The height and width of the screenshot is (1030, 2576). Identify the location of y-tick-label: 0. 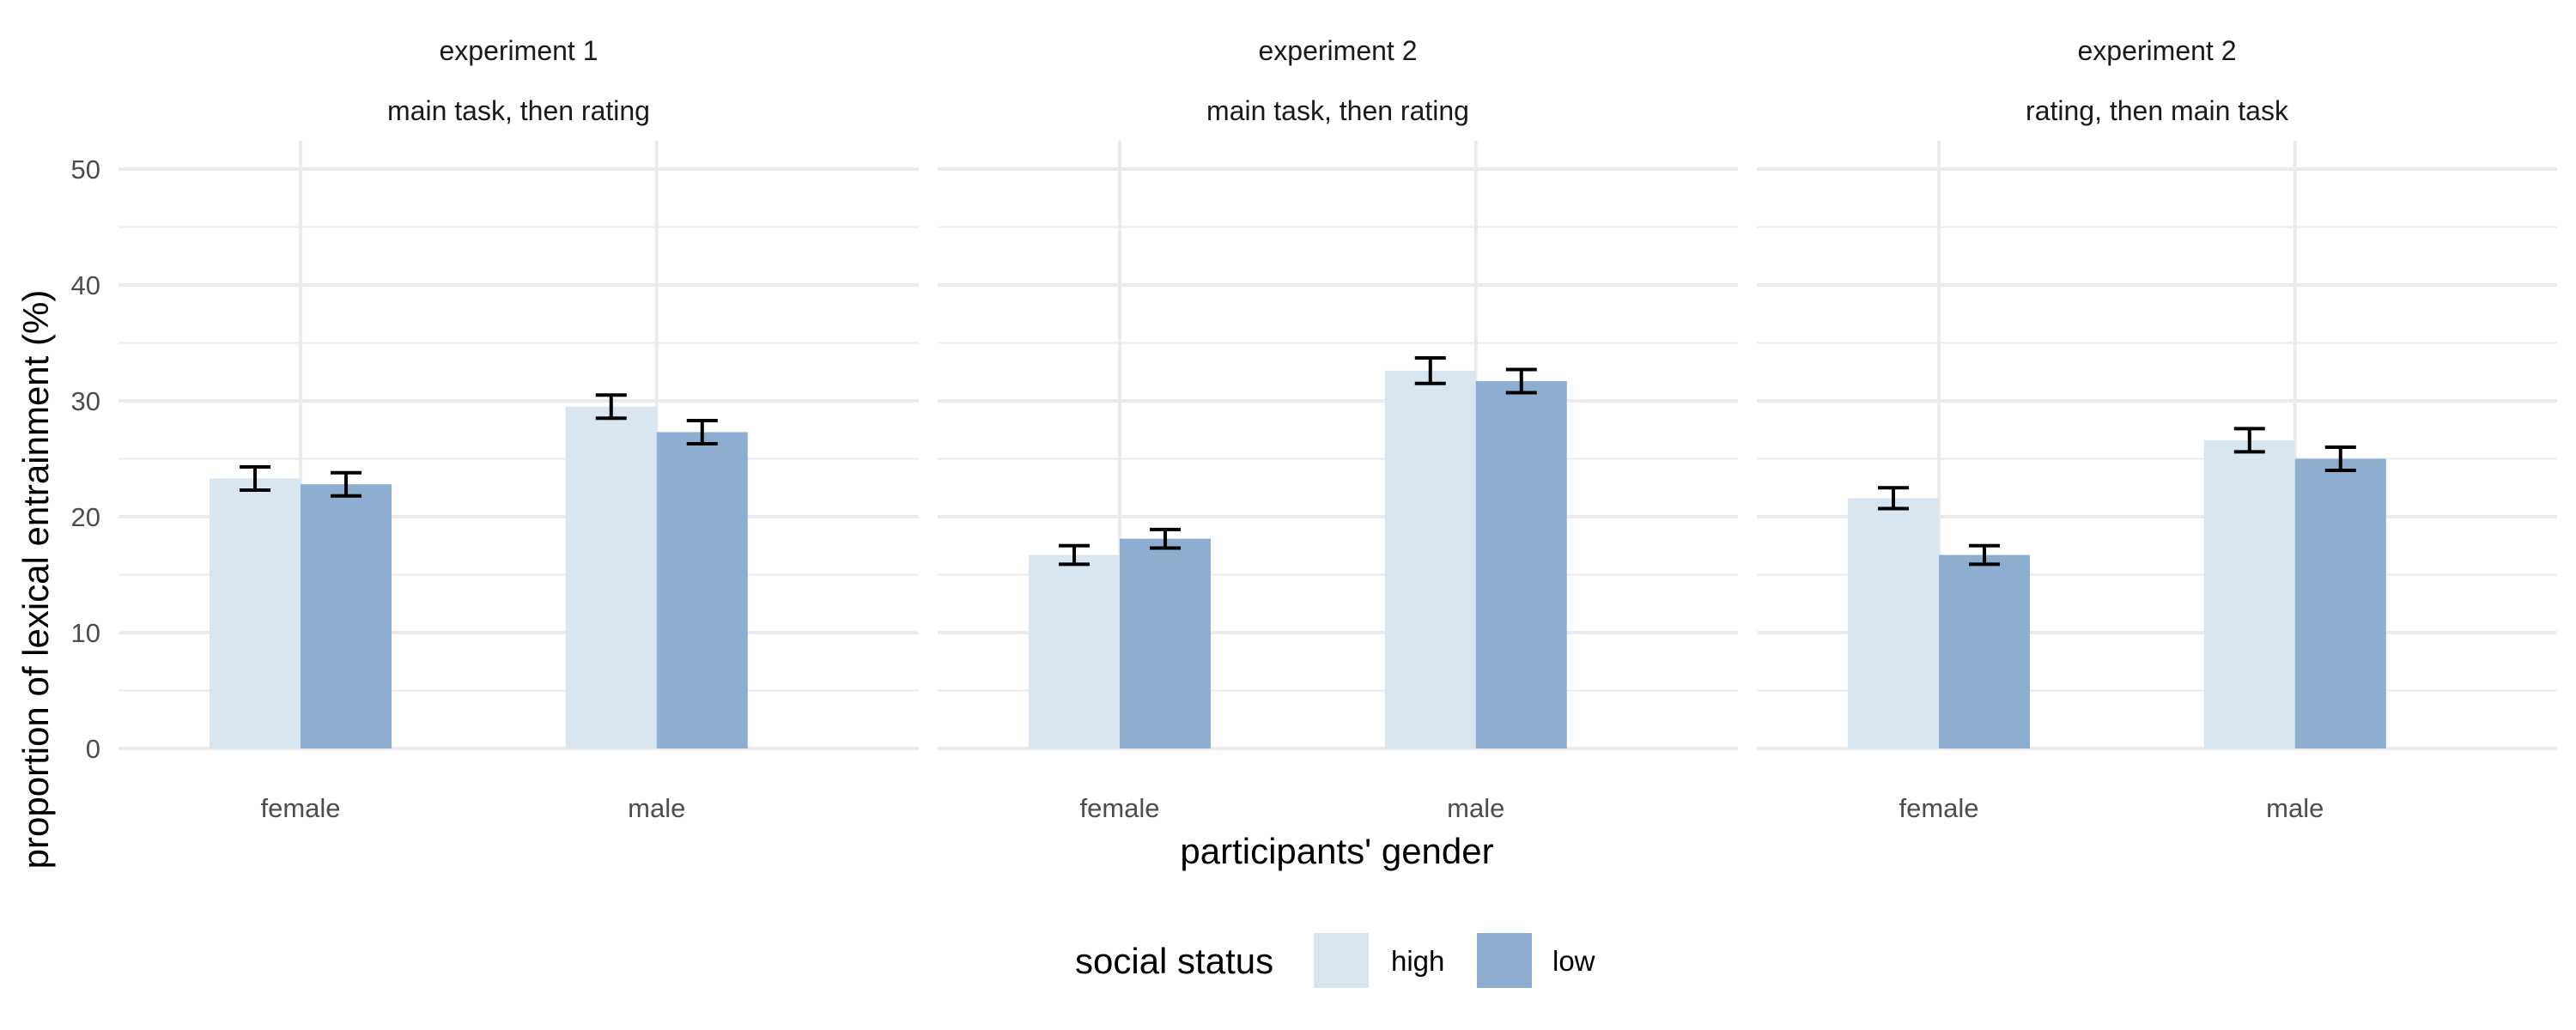
(93, 749).